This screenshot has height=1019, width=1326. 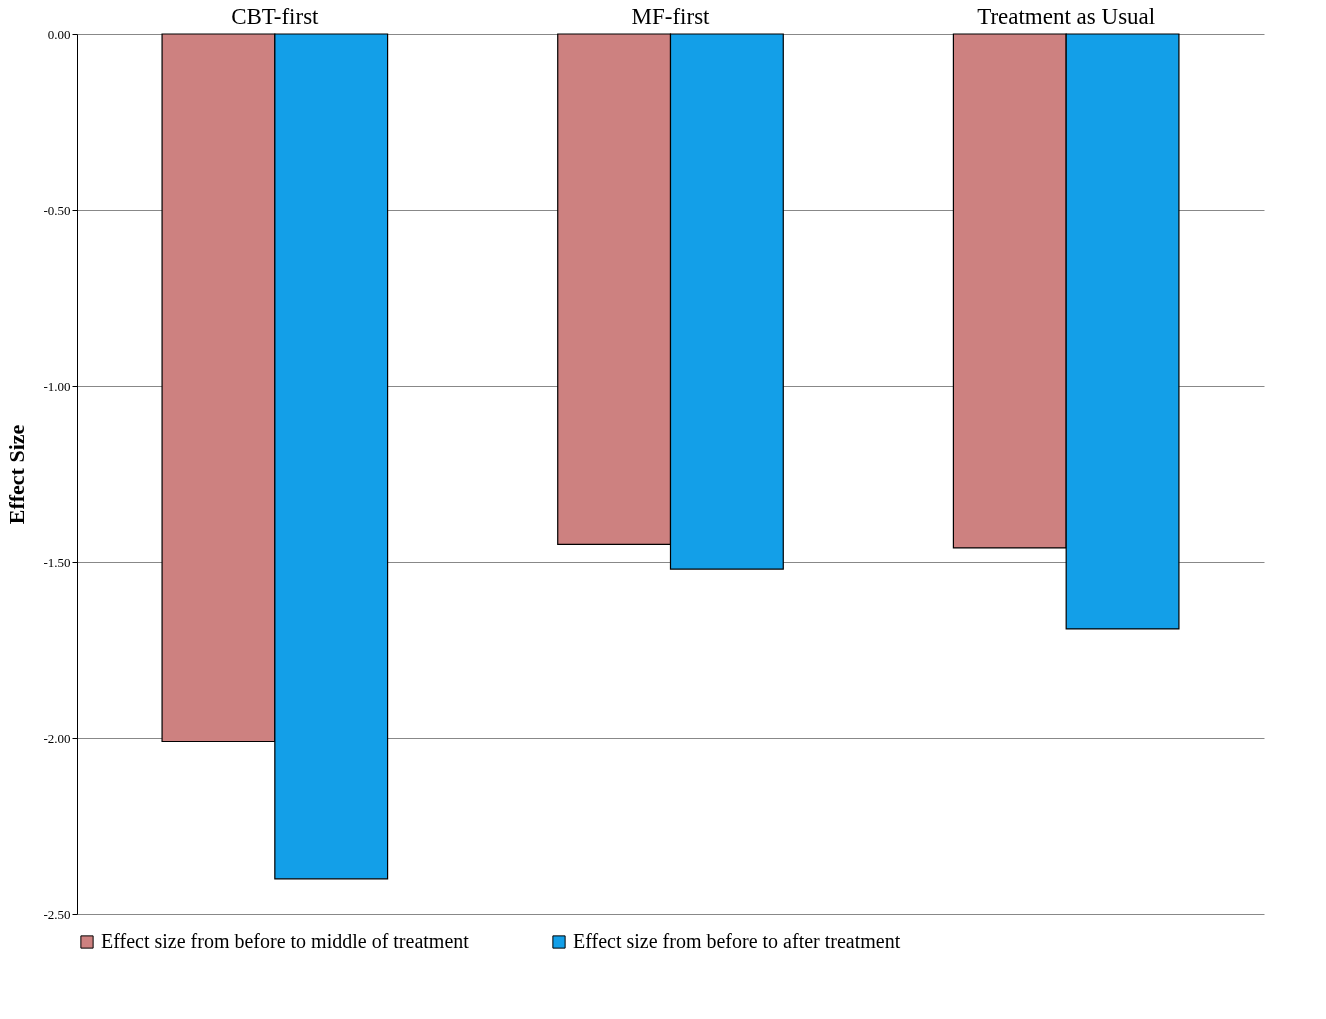 I want to click on x-tick-label: CBT-first, so click(x=275, y=16).